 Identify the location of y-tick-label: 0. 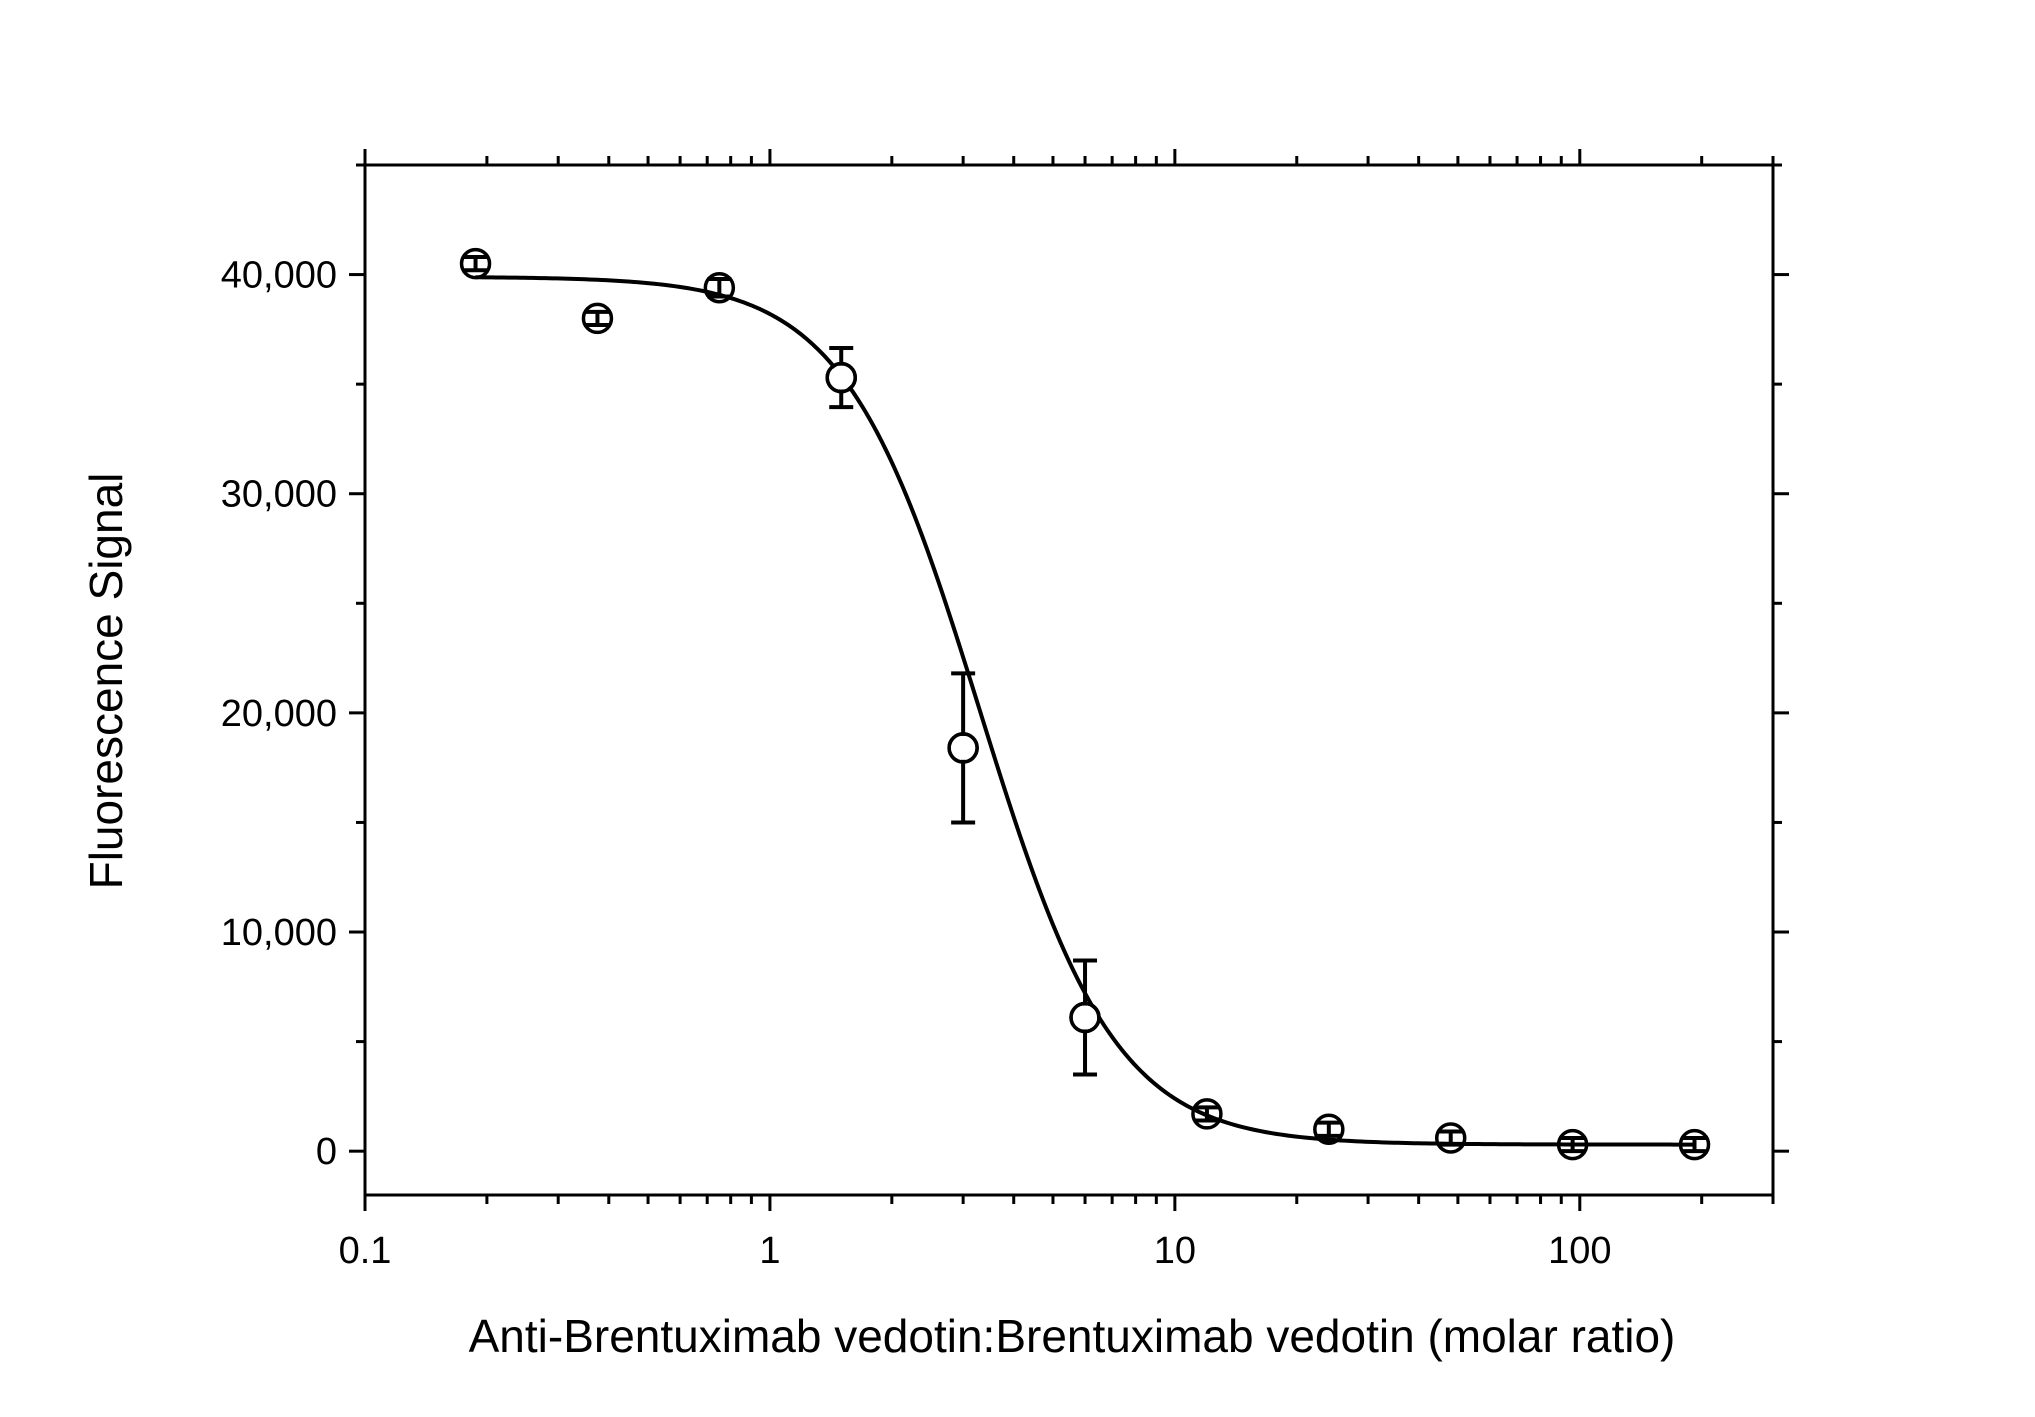
(326, 1152).